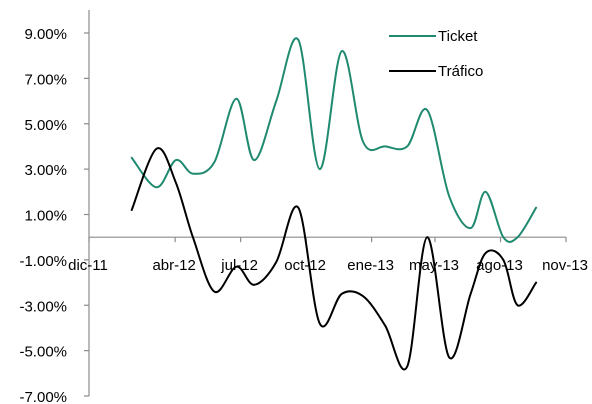  What do you see at coordinates (45, 170) in the screenshot?
I see `y-tick-label: 3.00%` at bounding box center [45, 170].